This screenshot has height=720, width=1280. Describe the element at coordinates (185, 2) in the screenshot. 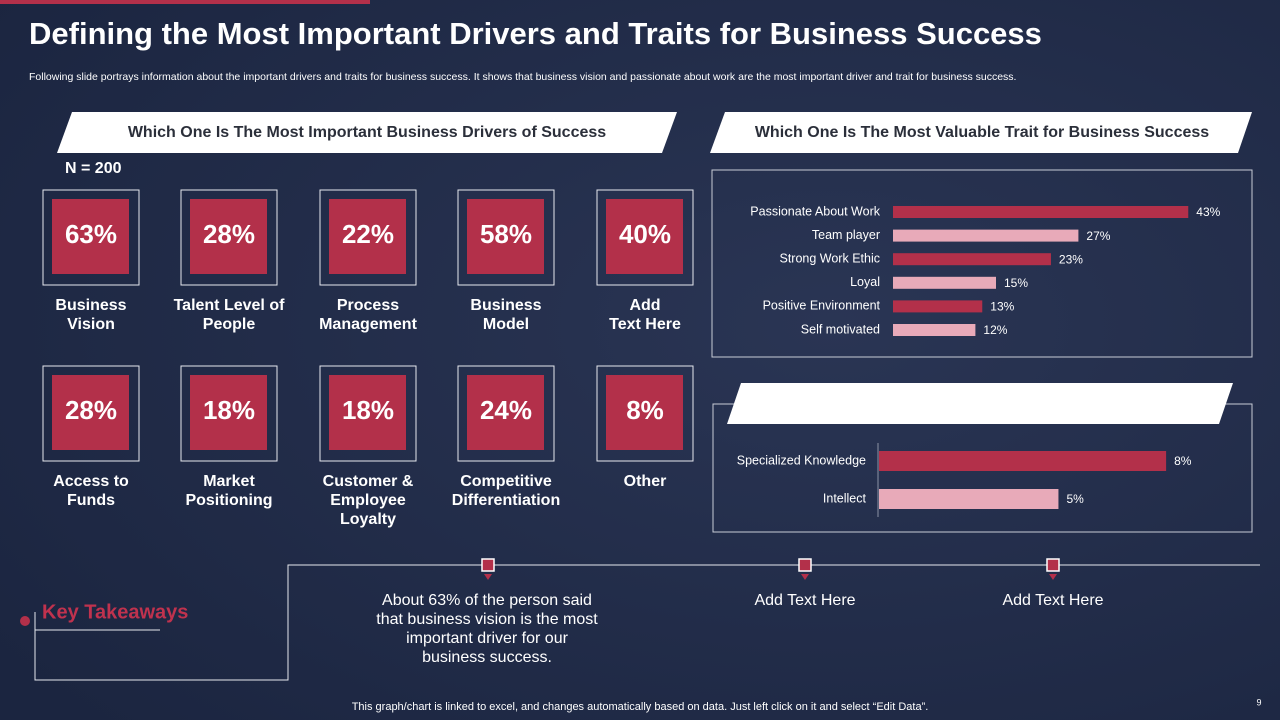

I see `accent-bar` at that location.